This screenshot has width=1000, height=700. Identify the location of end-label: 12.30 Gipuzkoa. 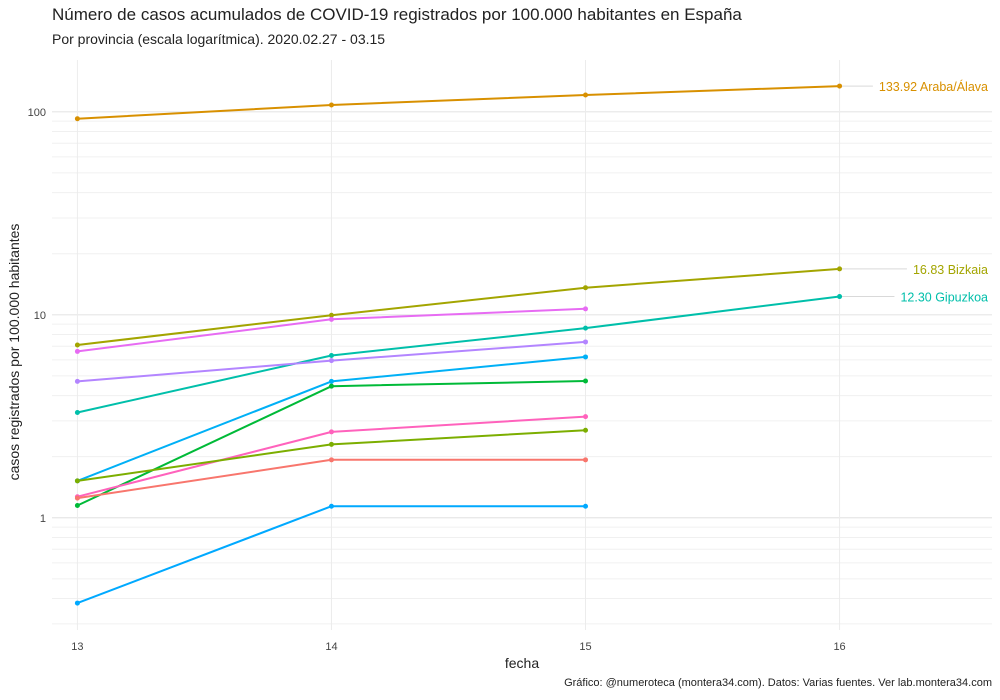
(944, 298).